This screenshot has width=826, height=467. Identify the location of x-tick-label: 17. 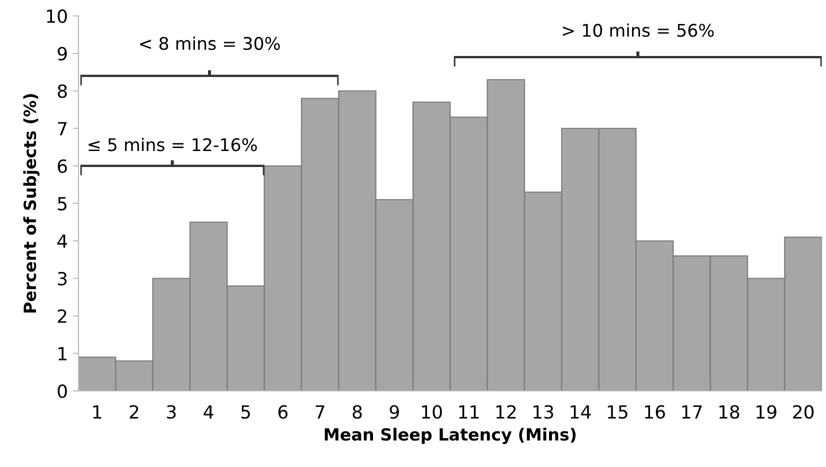
(692, 411).